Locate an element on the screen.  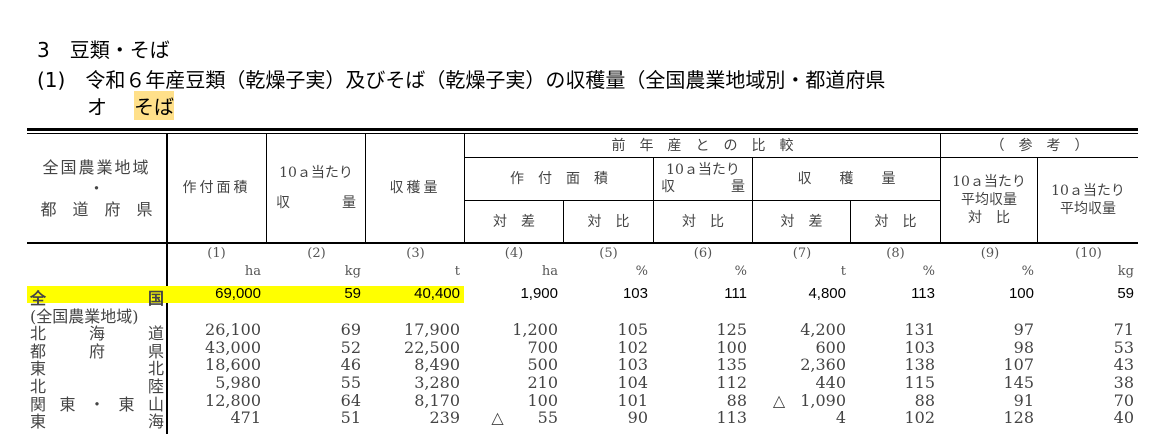
yield-group-header: 10ａ当たり 収 量 is located at coordinates (703, 179).